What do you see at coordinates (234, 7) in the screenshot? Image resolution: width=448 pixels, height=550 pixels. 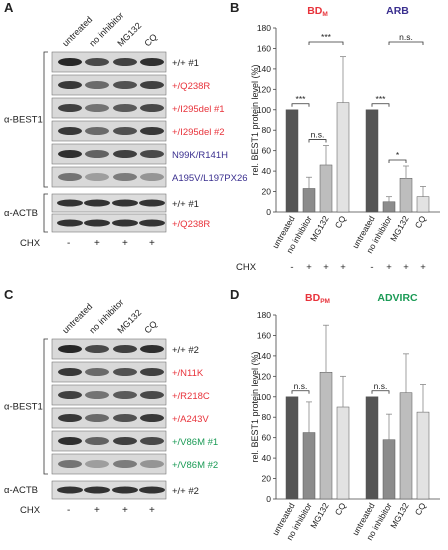 I see `panel-letter: B` at bounding box center [234, 7].